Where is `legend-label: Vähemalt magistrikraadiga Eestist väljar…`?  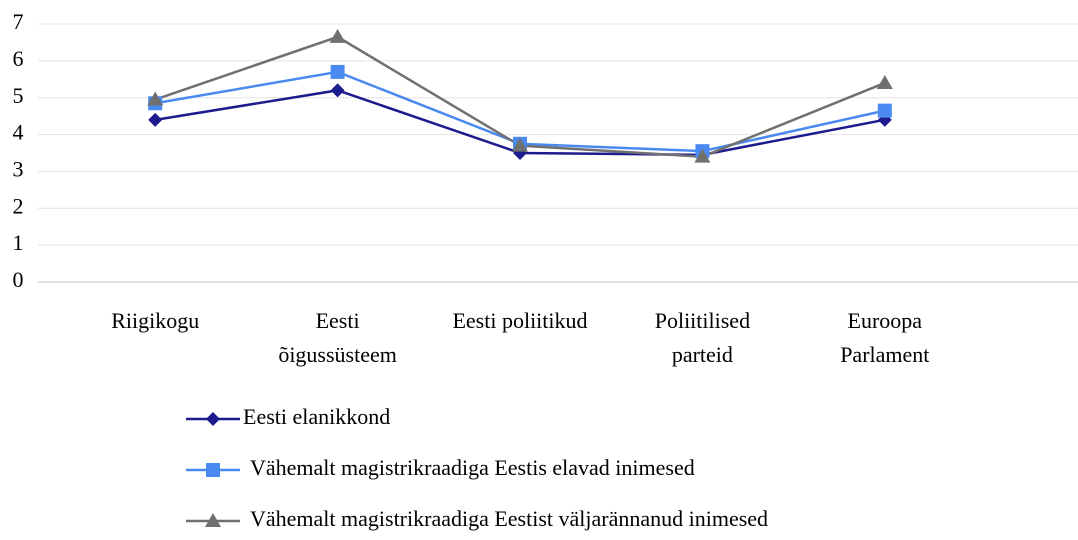 legend-label: Vähemalt magistrikraadiga Eestist väljar… is located at coordinates (509, 518).